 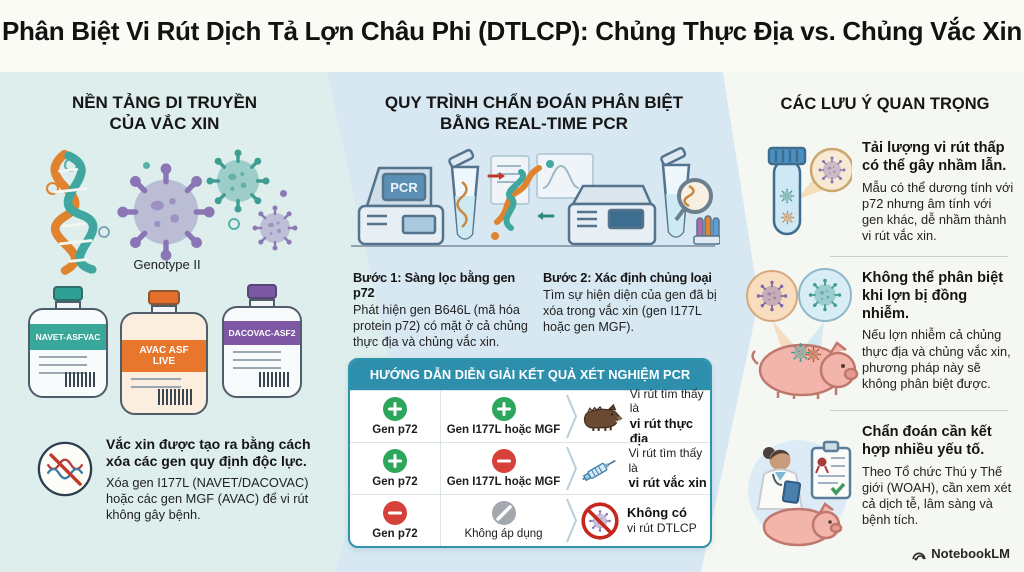 I want to click on vaccine-vial-dacovac: DACOVAC-ASF2, so click(x=262, y=341).